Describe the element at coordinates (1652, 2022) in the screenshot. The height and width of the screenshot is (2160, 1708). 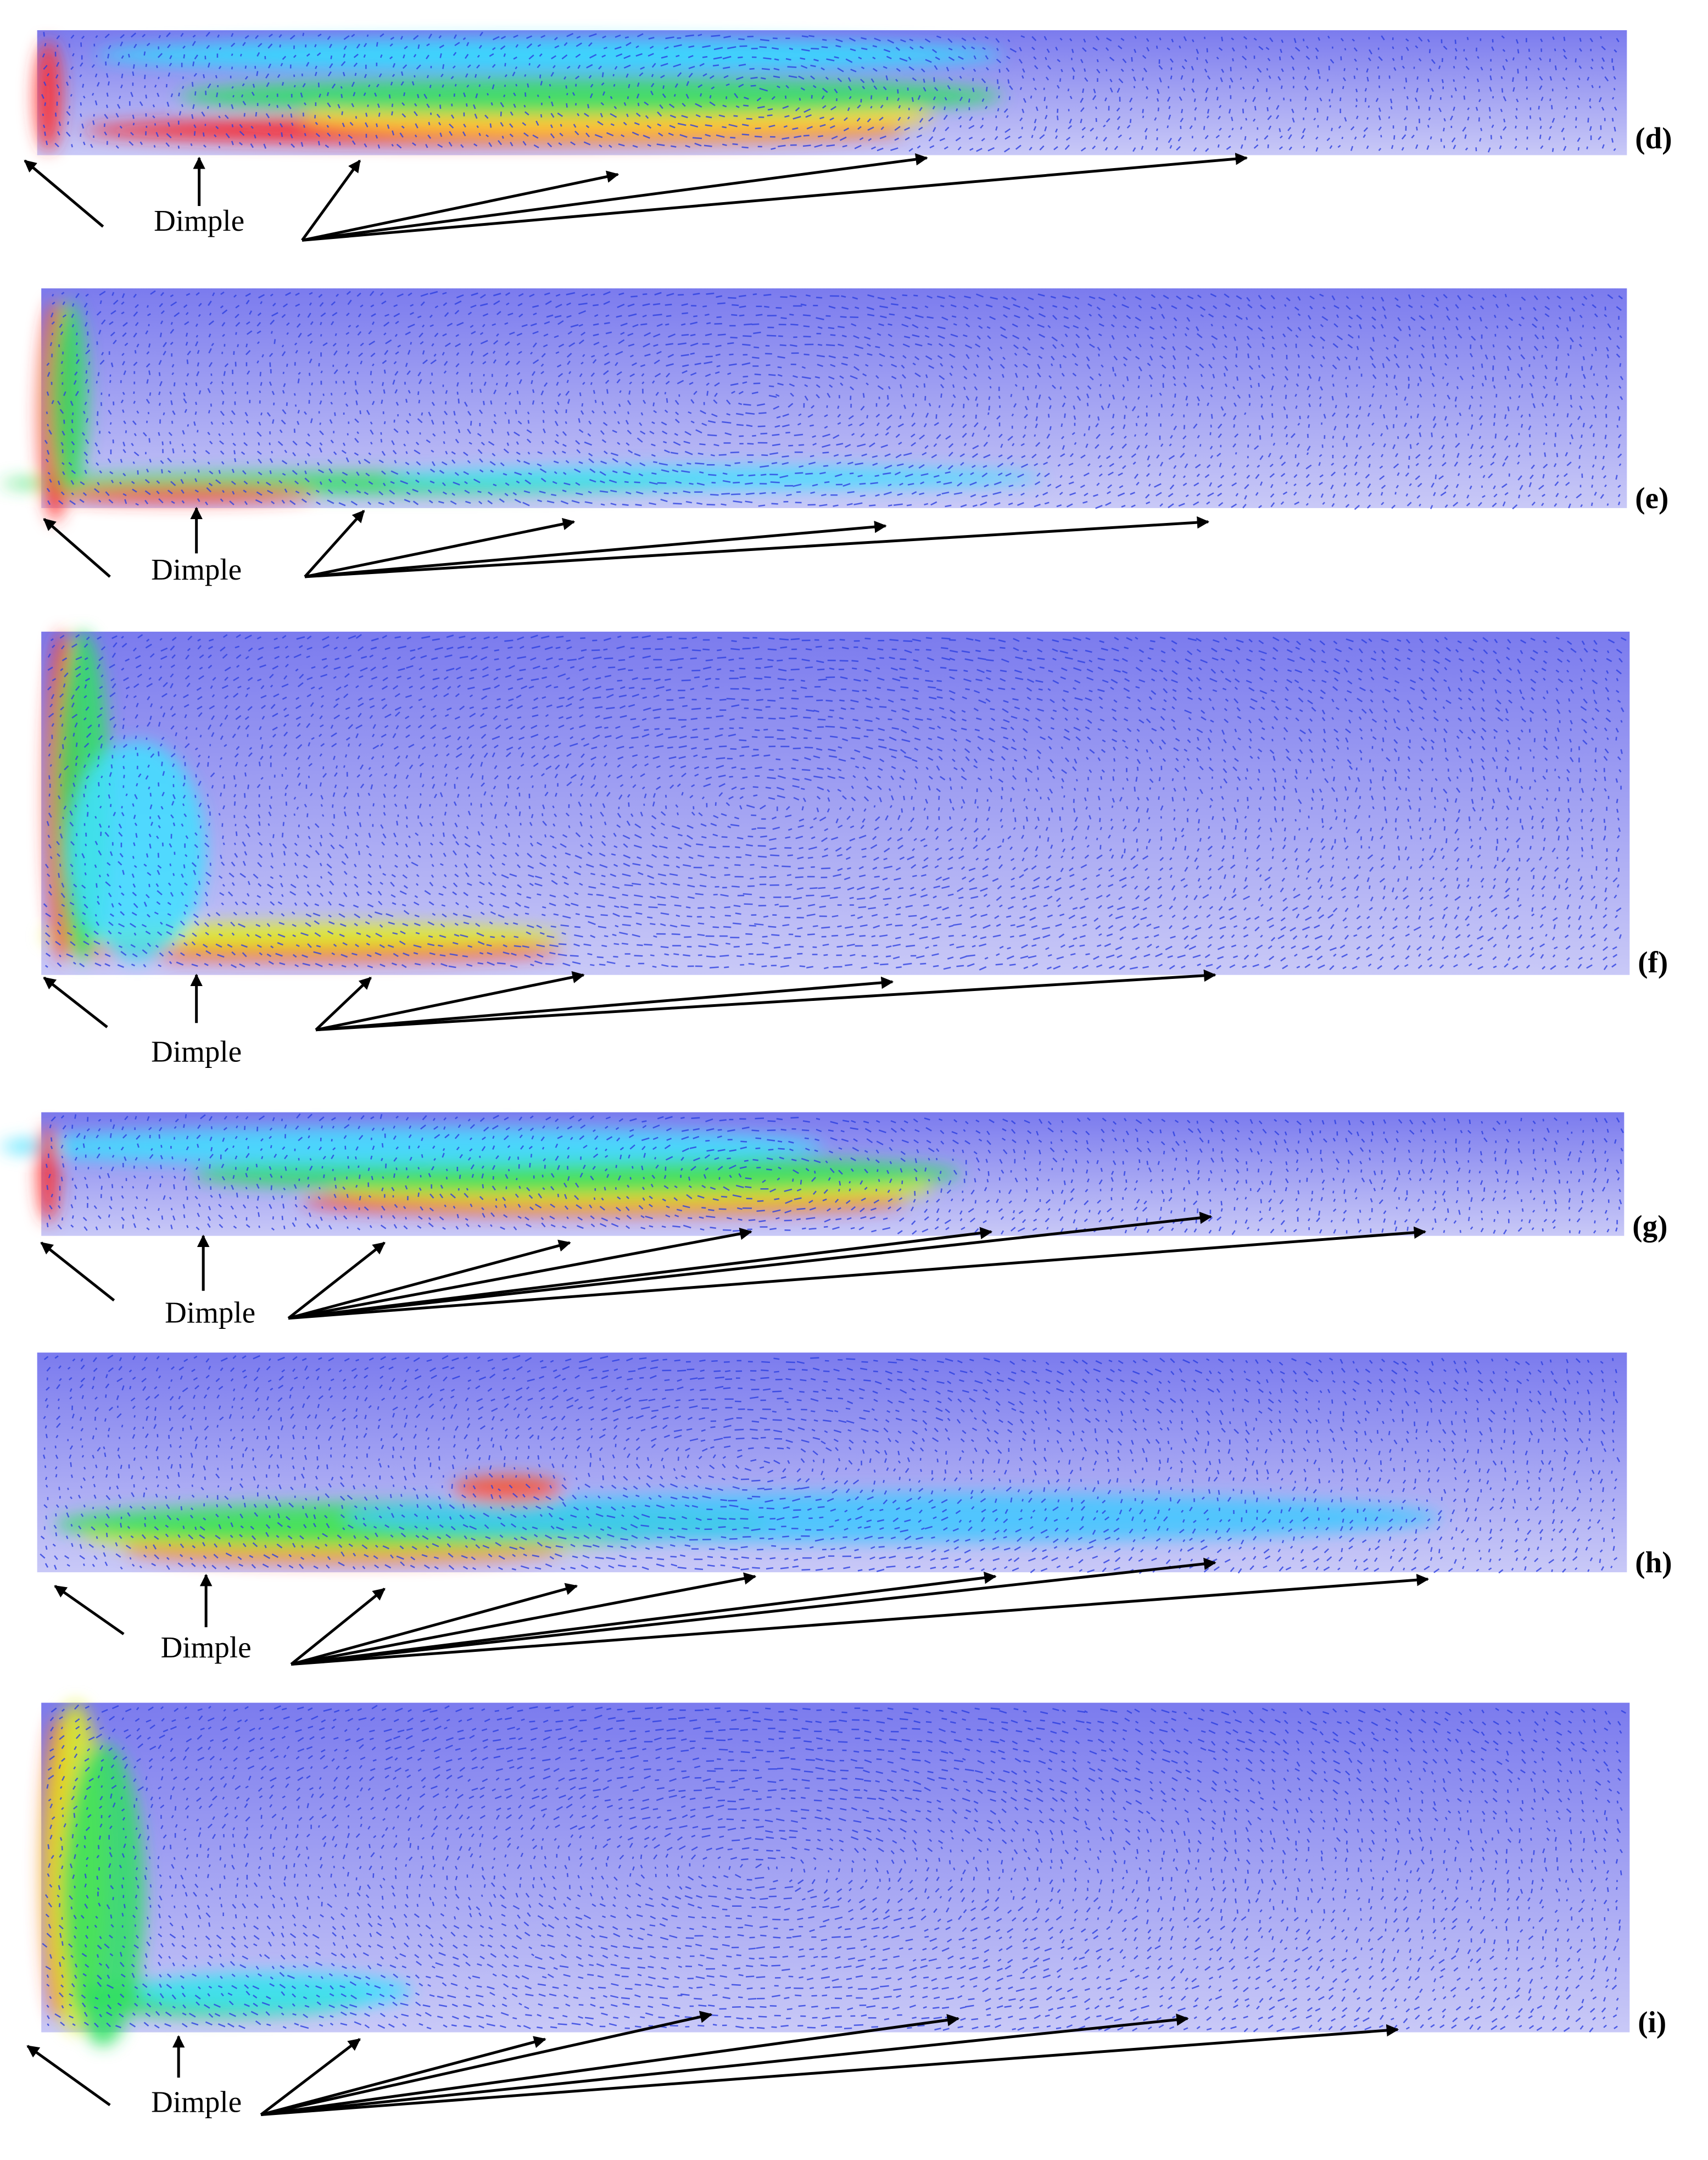
I see `panel-label: (i)` at that location.